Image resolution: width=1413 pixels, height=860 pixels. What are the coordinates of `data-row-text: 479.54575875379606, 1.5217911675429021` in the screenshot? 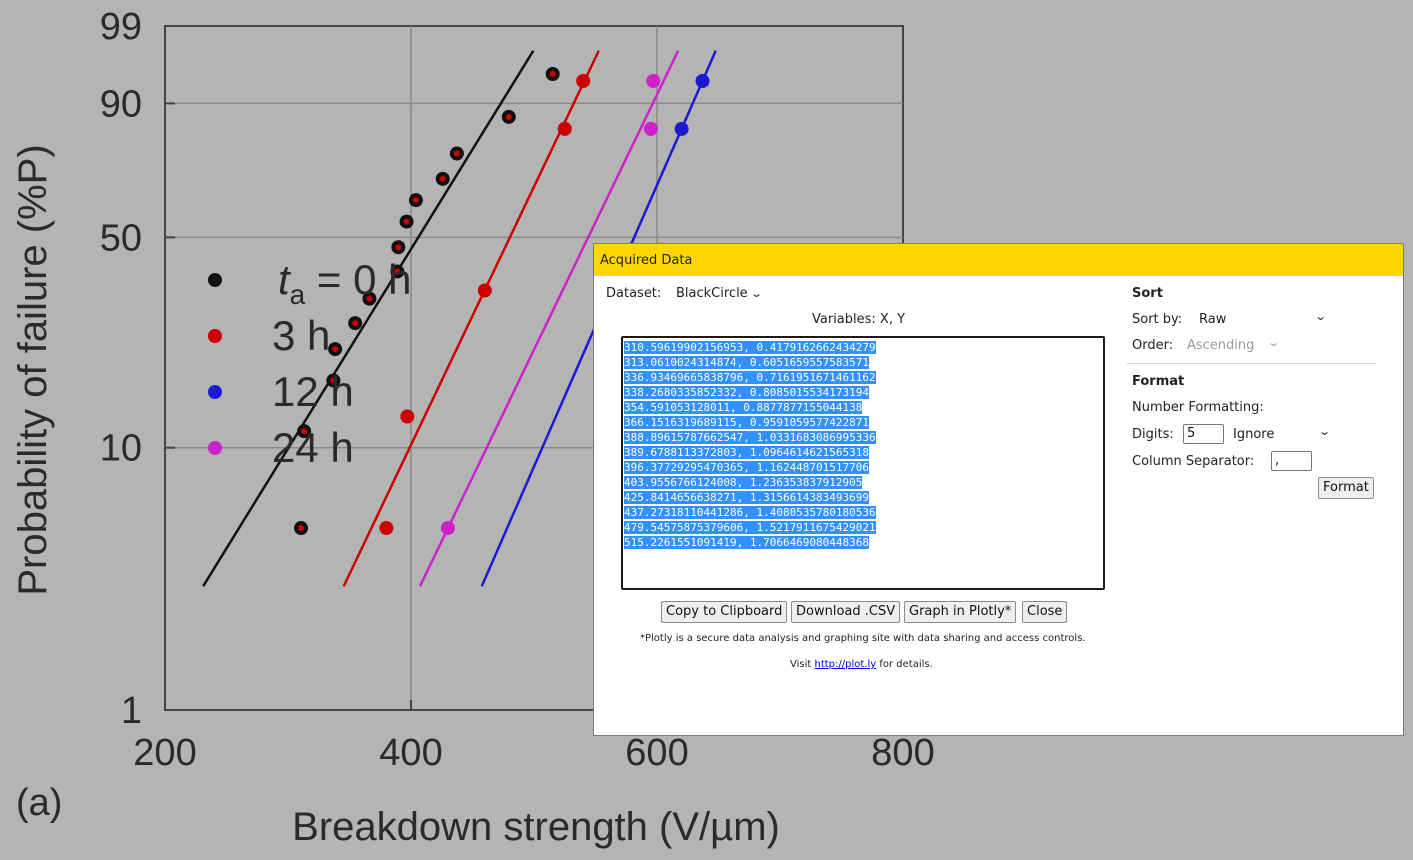 It's located at (750, 527).